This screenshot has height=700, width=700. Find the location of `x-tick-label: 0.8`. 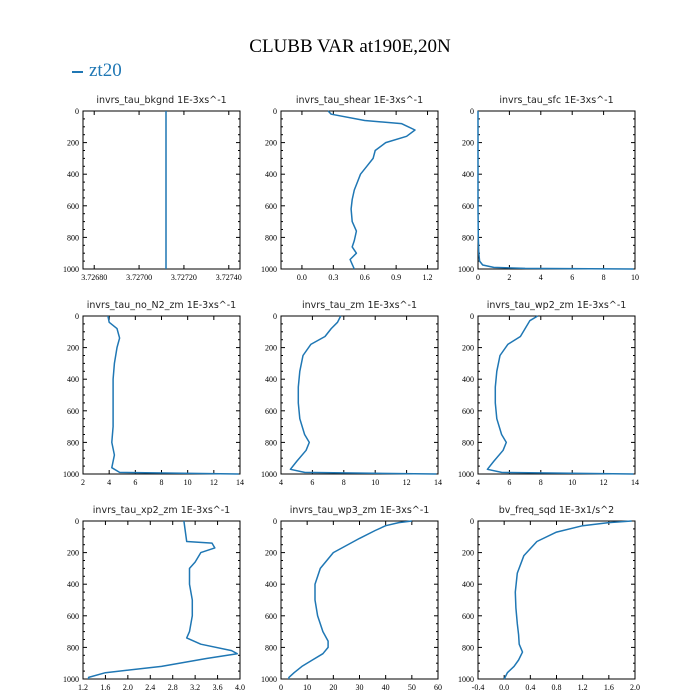

x-tick-label: 0.8 is located at coordinates (557, 687).